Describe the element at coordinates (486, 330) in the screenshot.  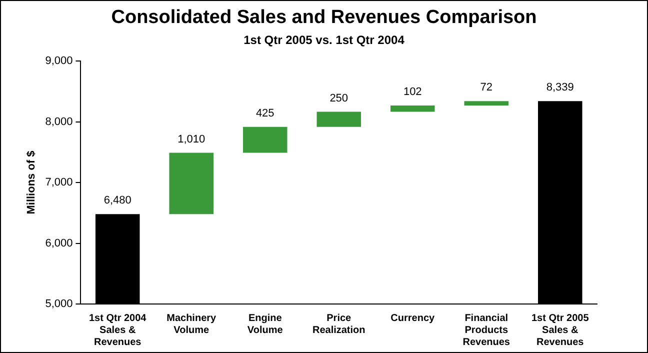
I see `x-tick-label: Financial Products Revenues` at that location.